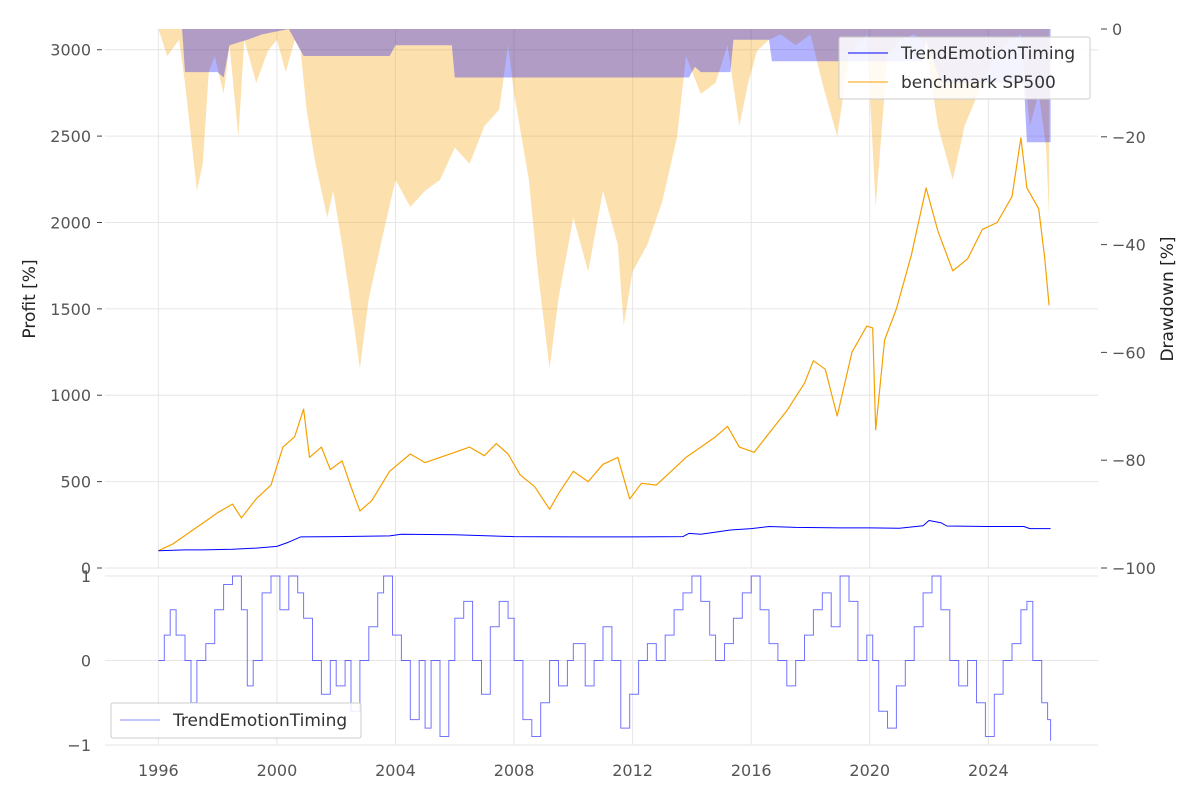 This screenshot has height=800, width=1200. I want to click on x-tick-label: 2016, so click(751, 770).